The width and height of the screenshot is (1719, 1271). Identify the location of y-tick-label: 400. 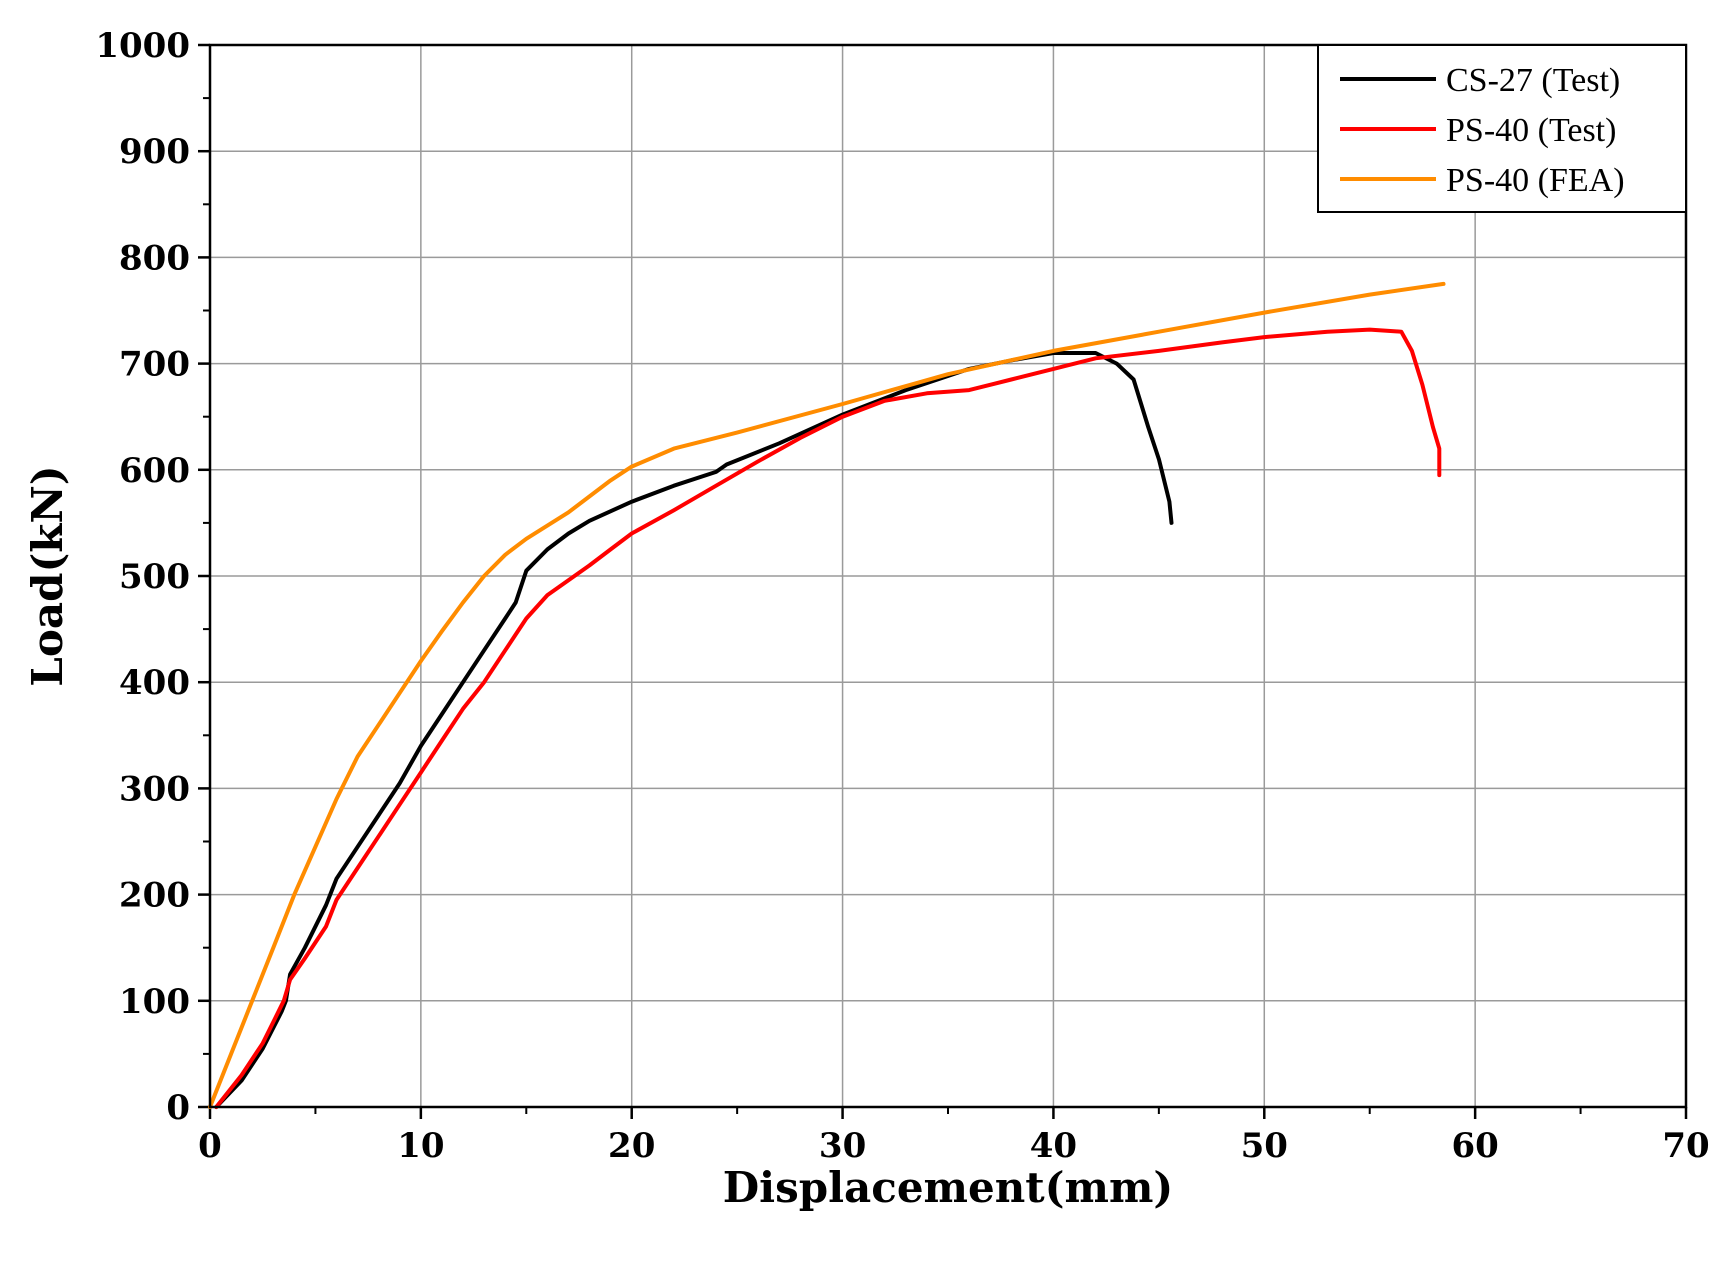
(154, 683).